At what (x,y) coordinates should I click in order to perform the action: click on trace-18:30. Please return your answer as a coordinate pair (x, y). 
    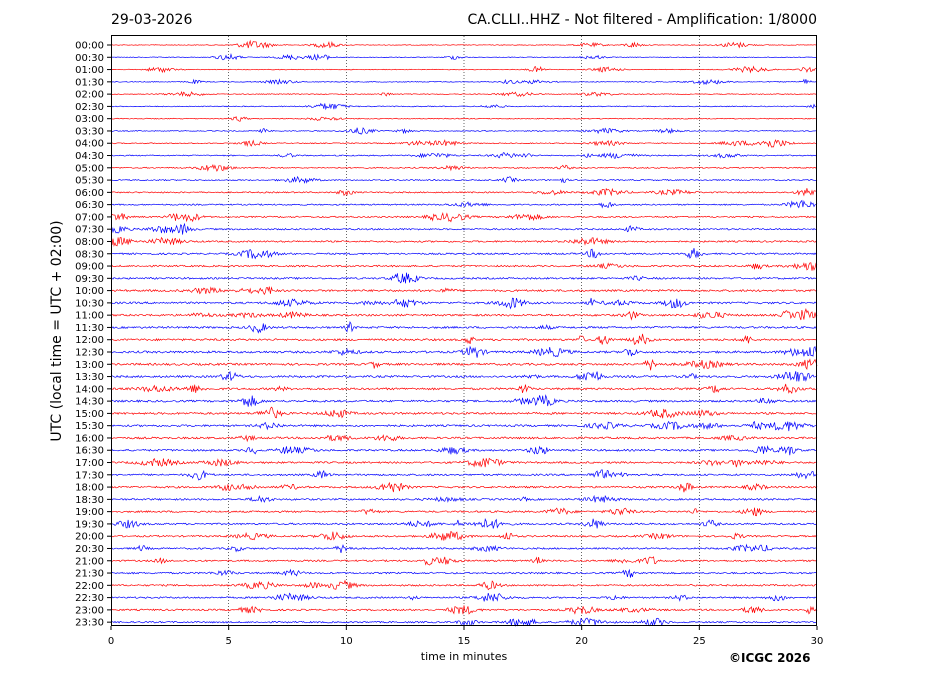
    Looking at the image, I should click on (464, 498).